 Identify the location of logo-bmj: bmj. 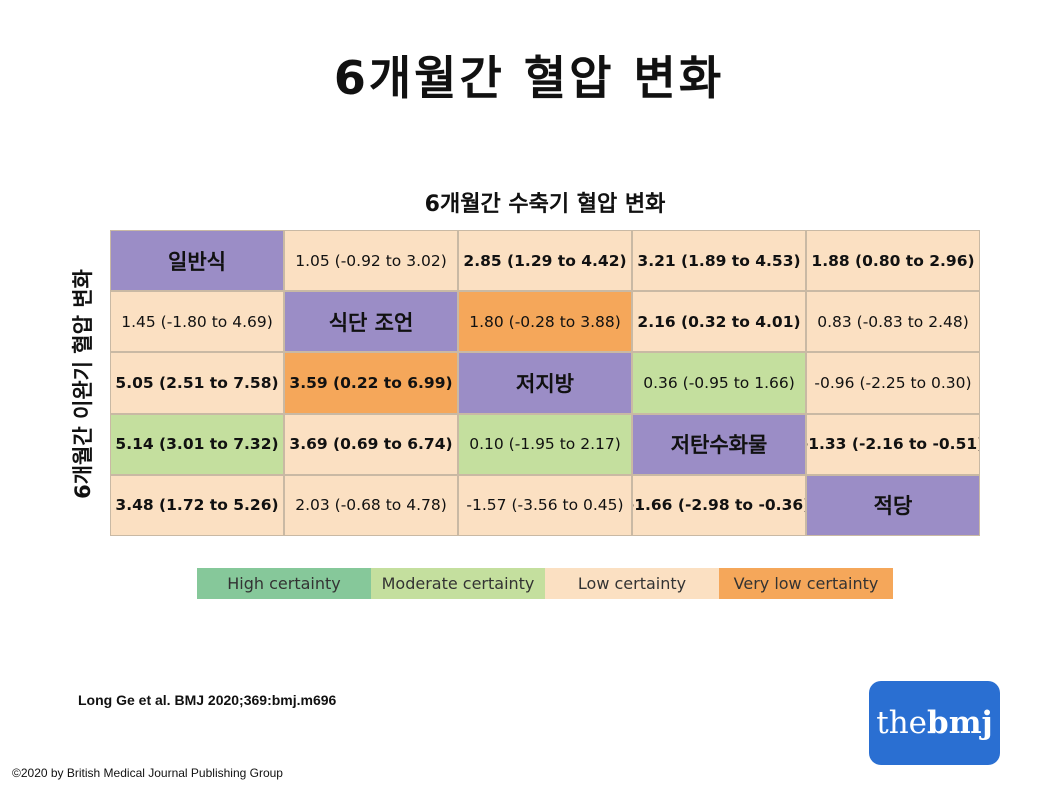
(960, 723).